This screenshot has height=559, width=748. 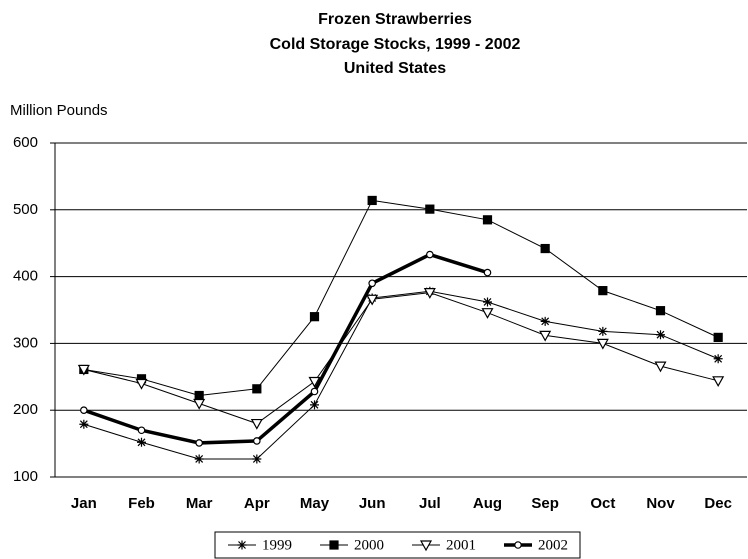 I want to click on x-tick-label: Sep, so click(x=545, y=503).